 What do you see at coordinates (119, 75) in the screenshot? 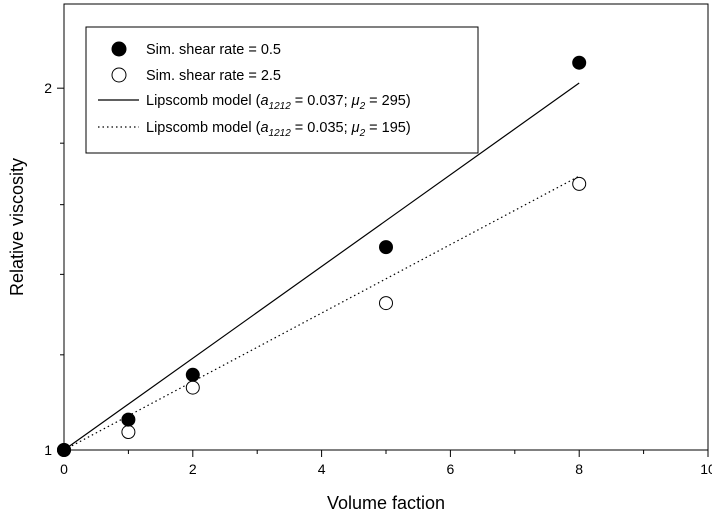
I see `legend-marker-open` at bounding box center [119, 75].